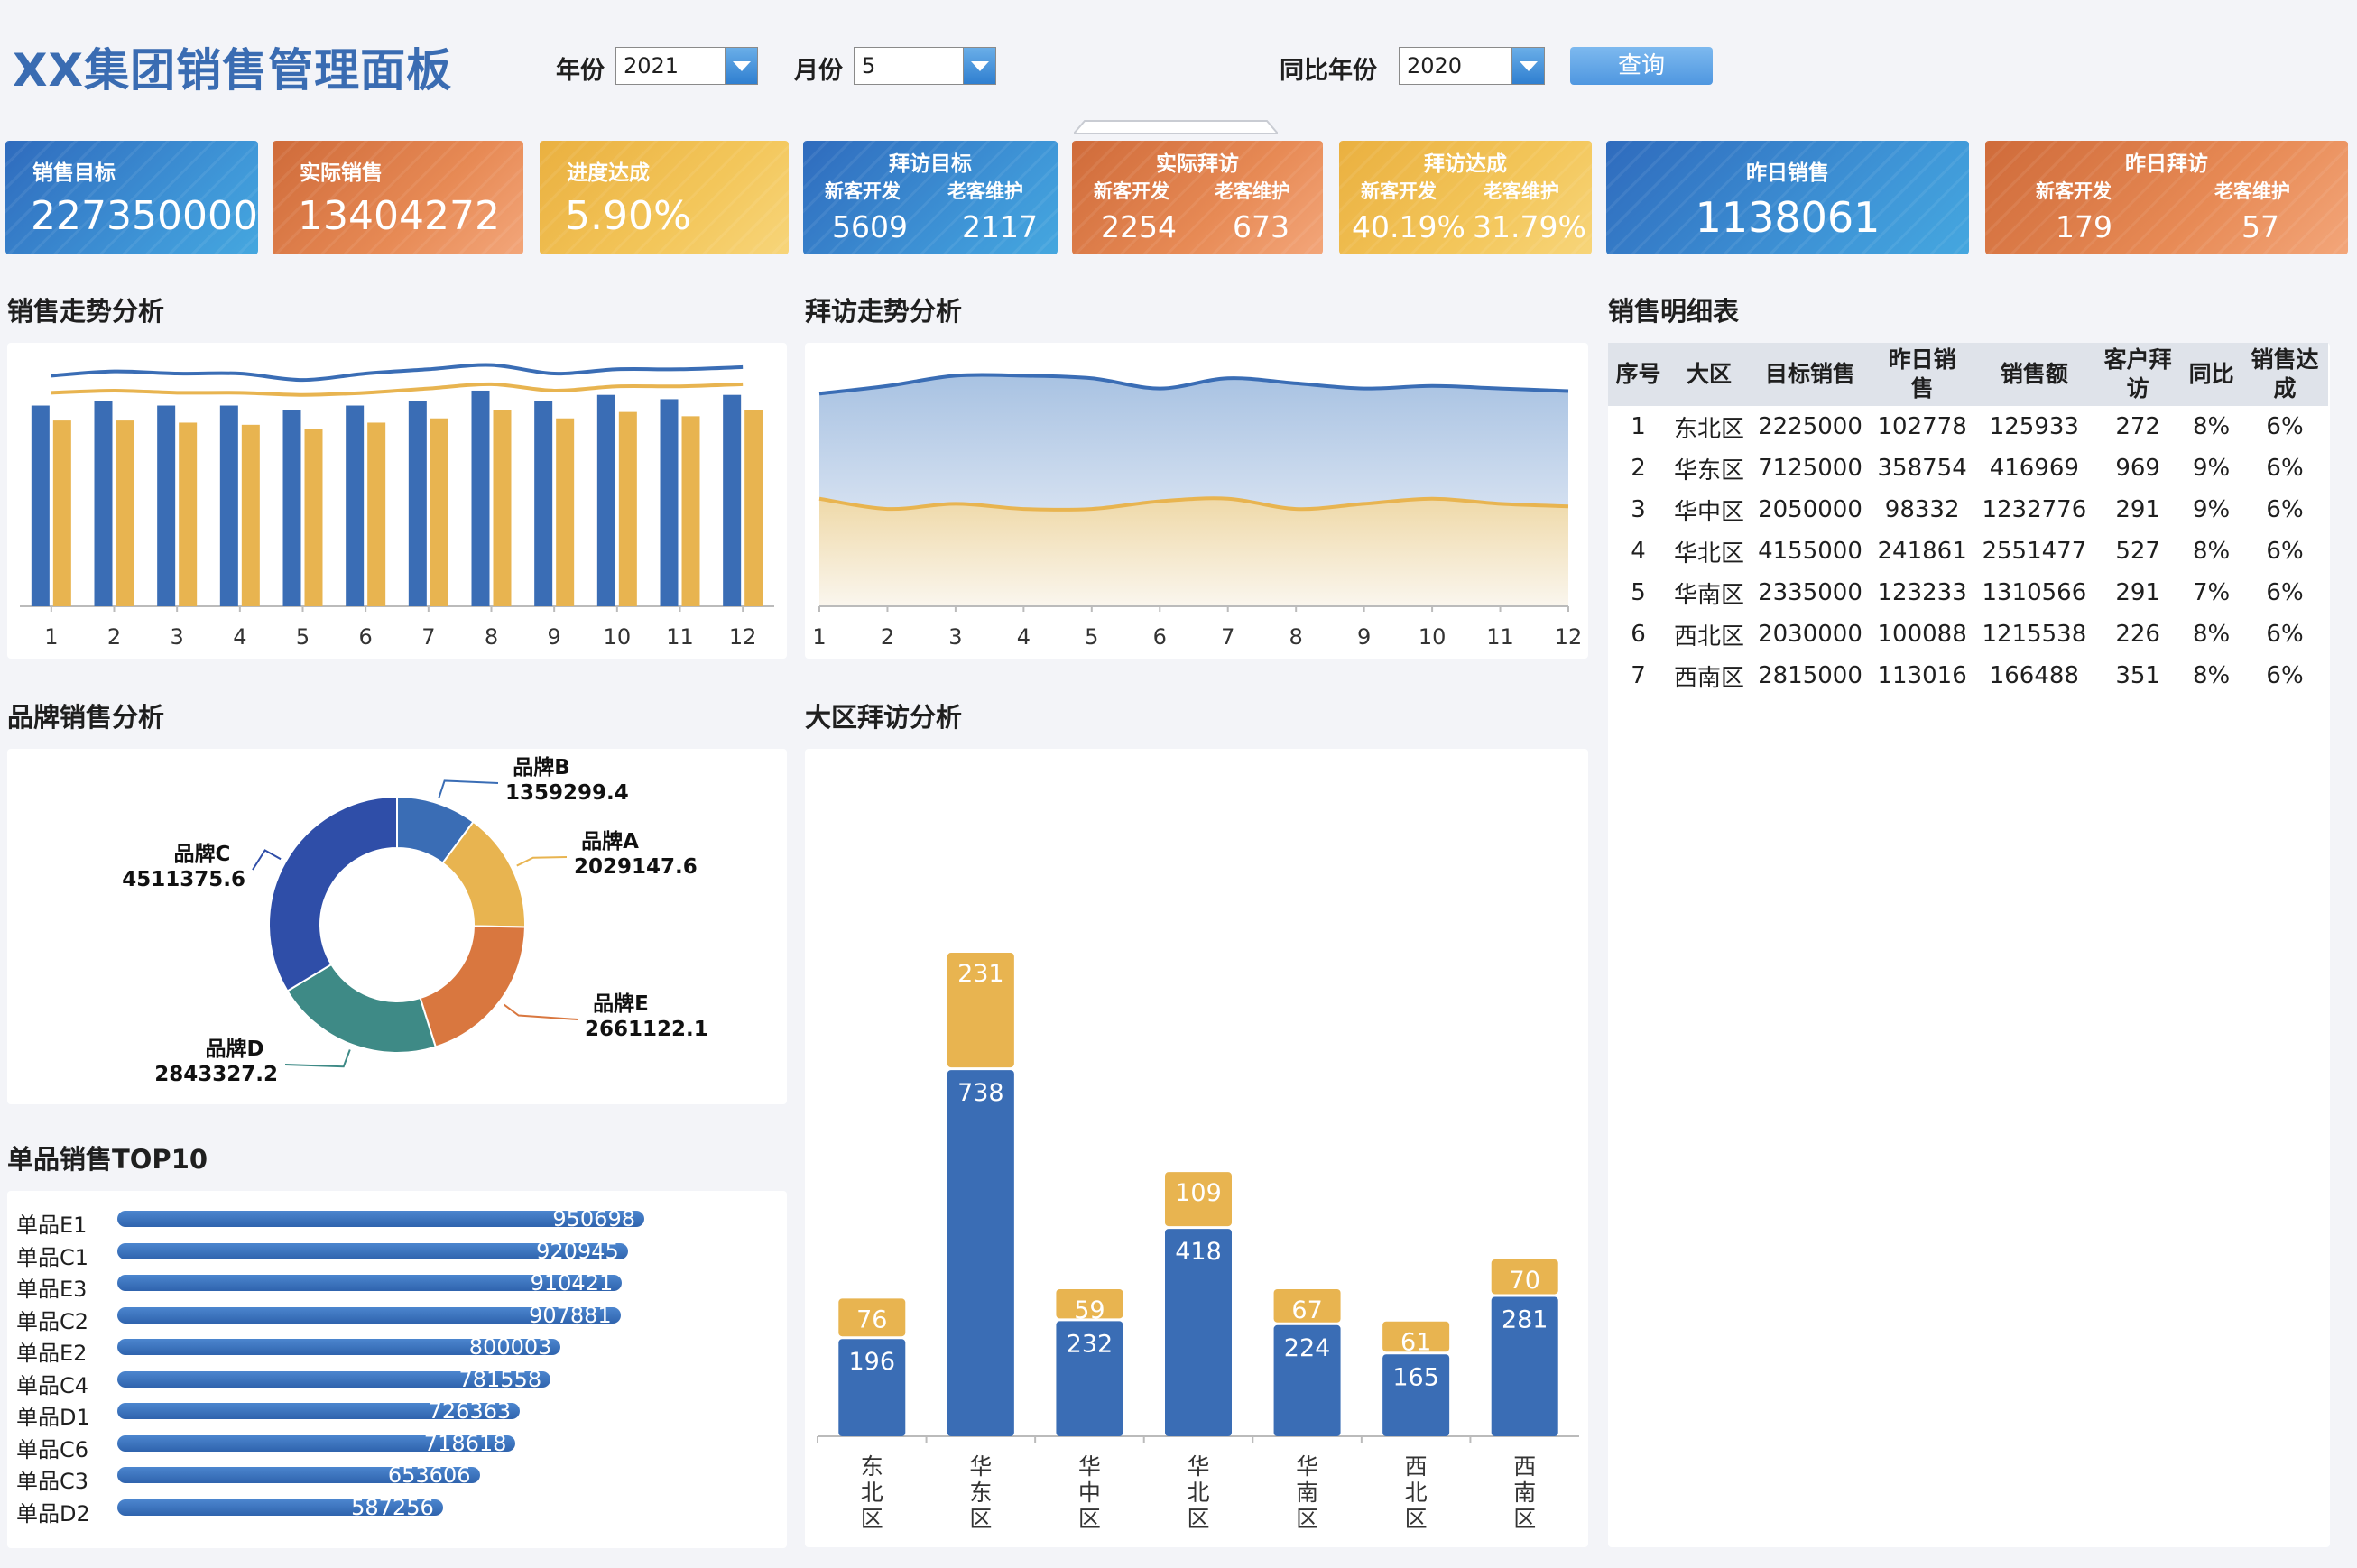 Image resolution: width=2357 pixels, height=1568 pixels. I want to click on bar-value: 920945, so click(577, 1251).